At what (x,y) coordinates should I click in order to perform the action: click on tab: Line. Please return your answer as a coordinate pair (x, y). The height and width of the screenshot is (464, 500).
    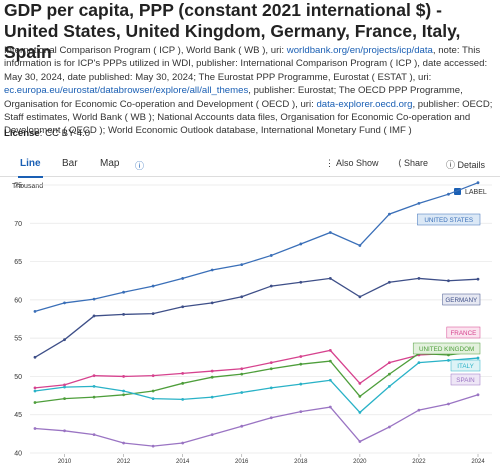
    Looking at the image, I should click on (30, 168).